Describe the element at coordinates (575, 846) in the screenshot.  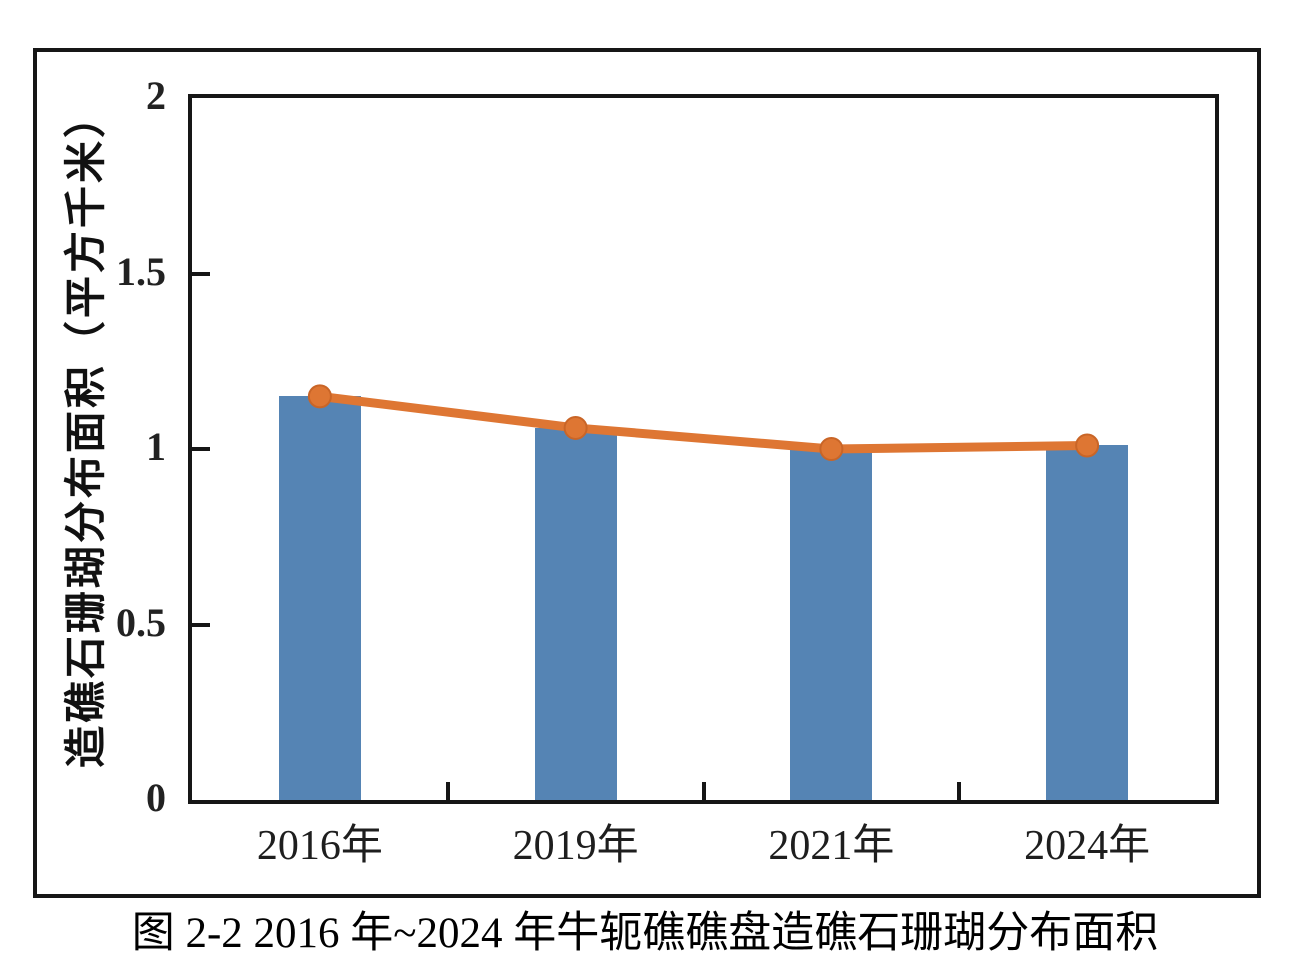
I see `x-tick-label: 2019年` at that location.